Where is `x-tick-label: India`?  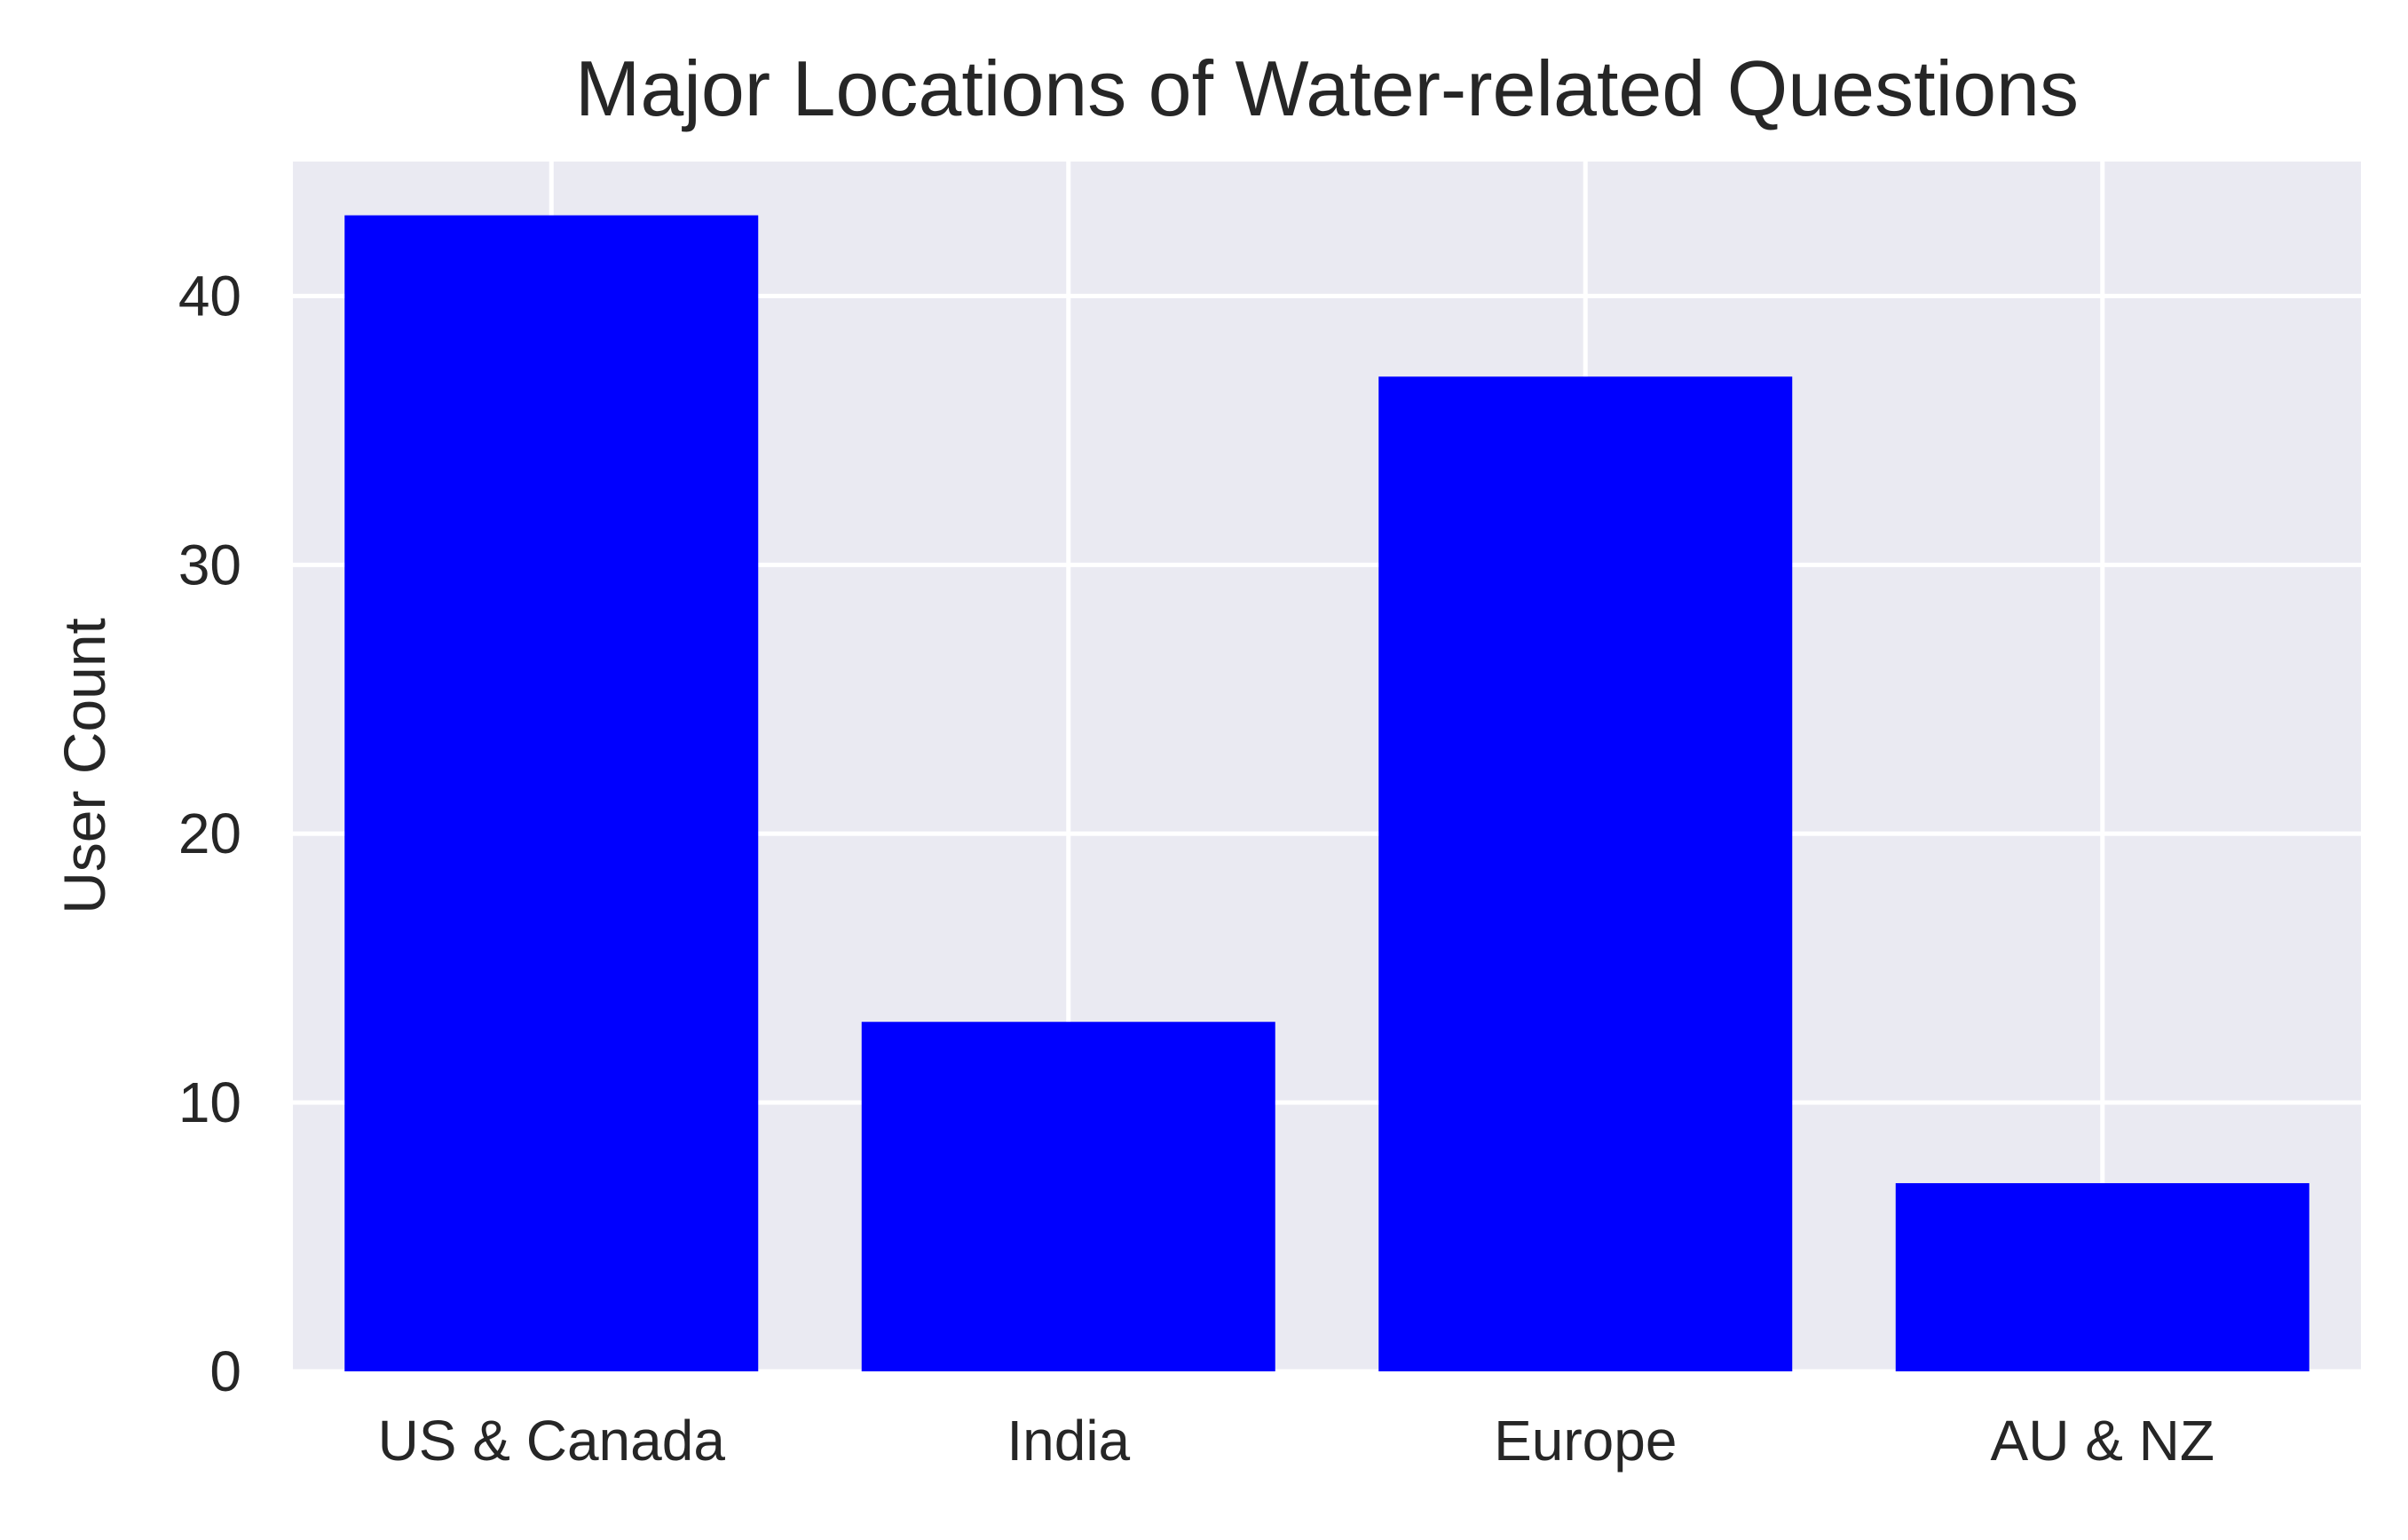 x-tick-label: India is located at coordinates (1069, 1441).